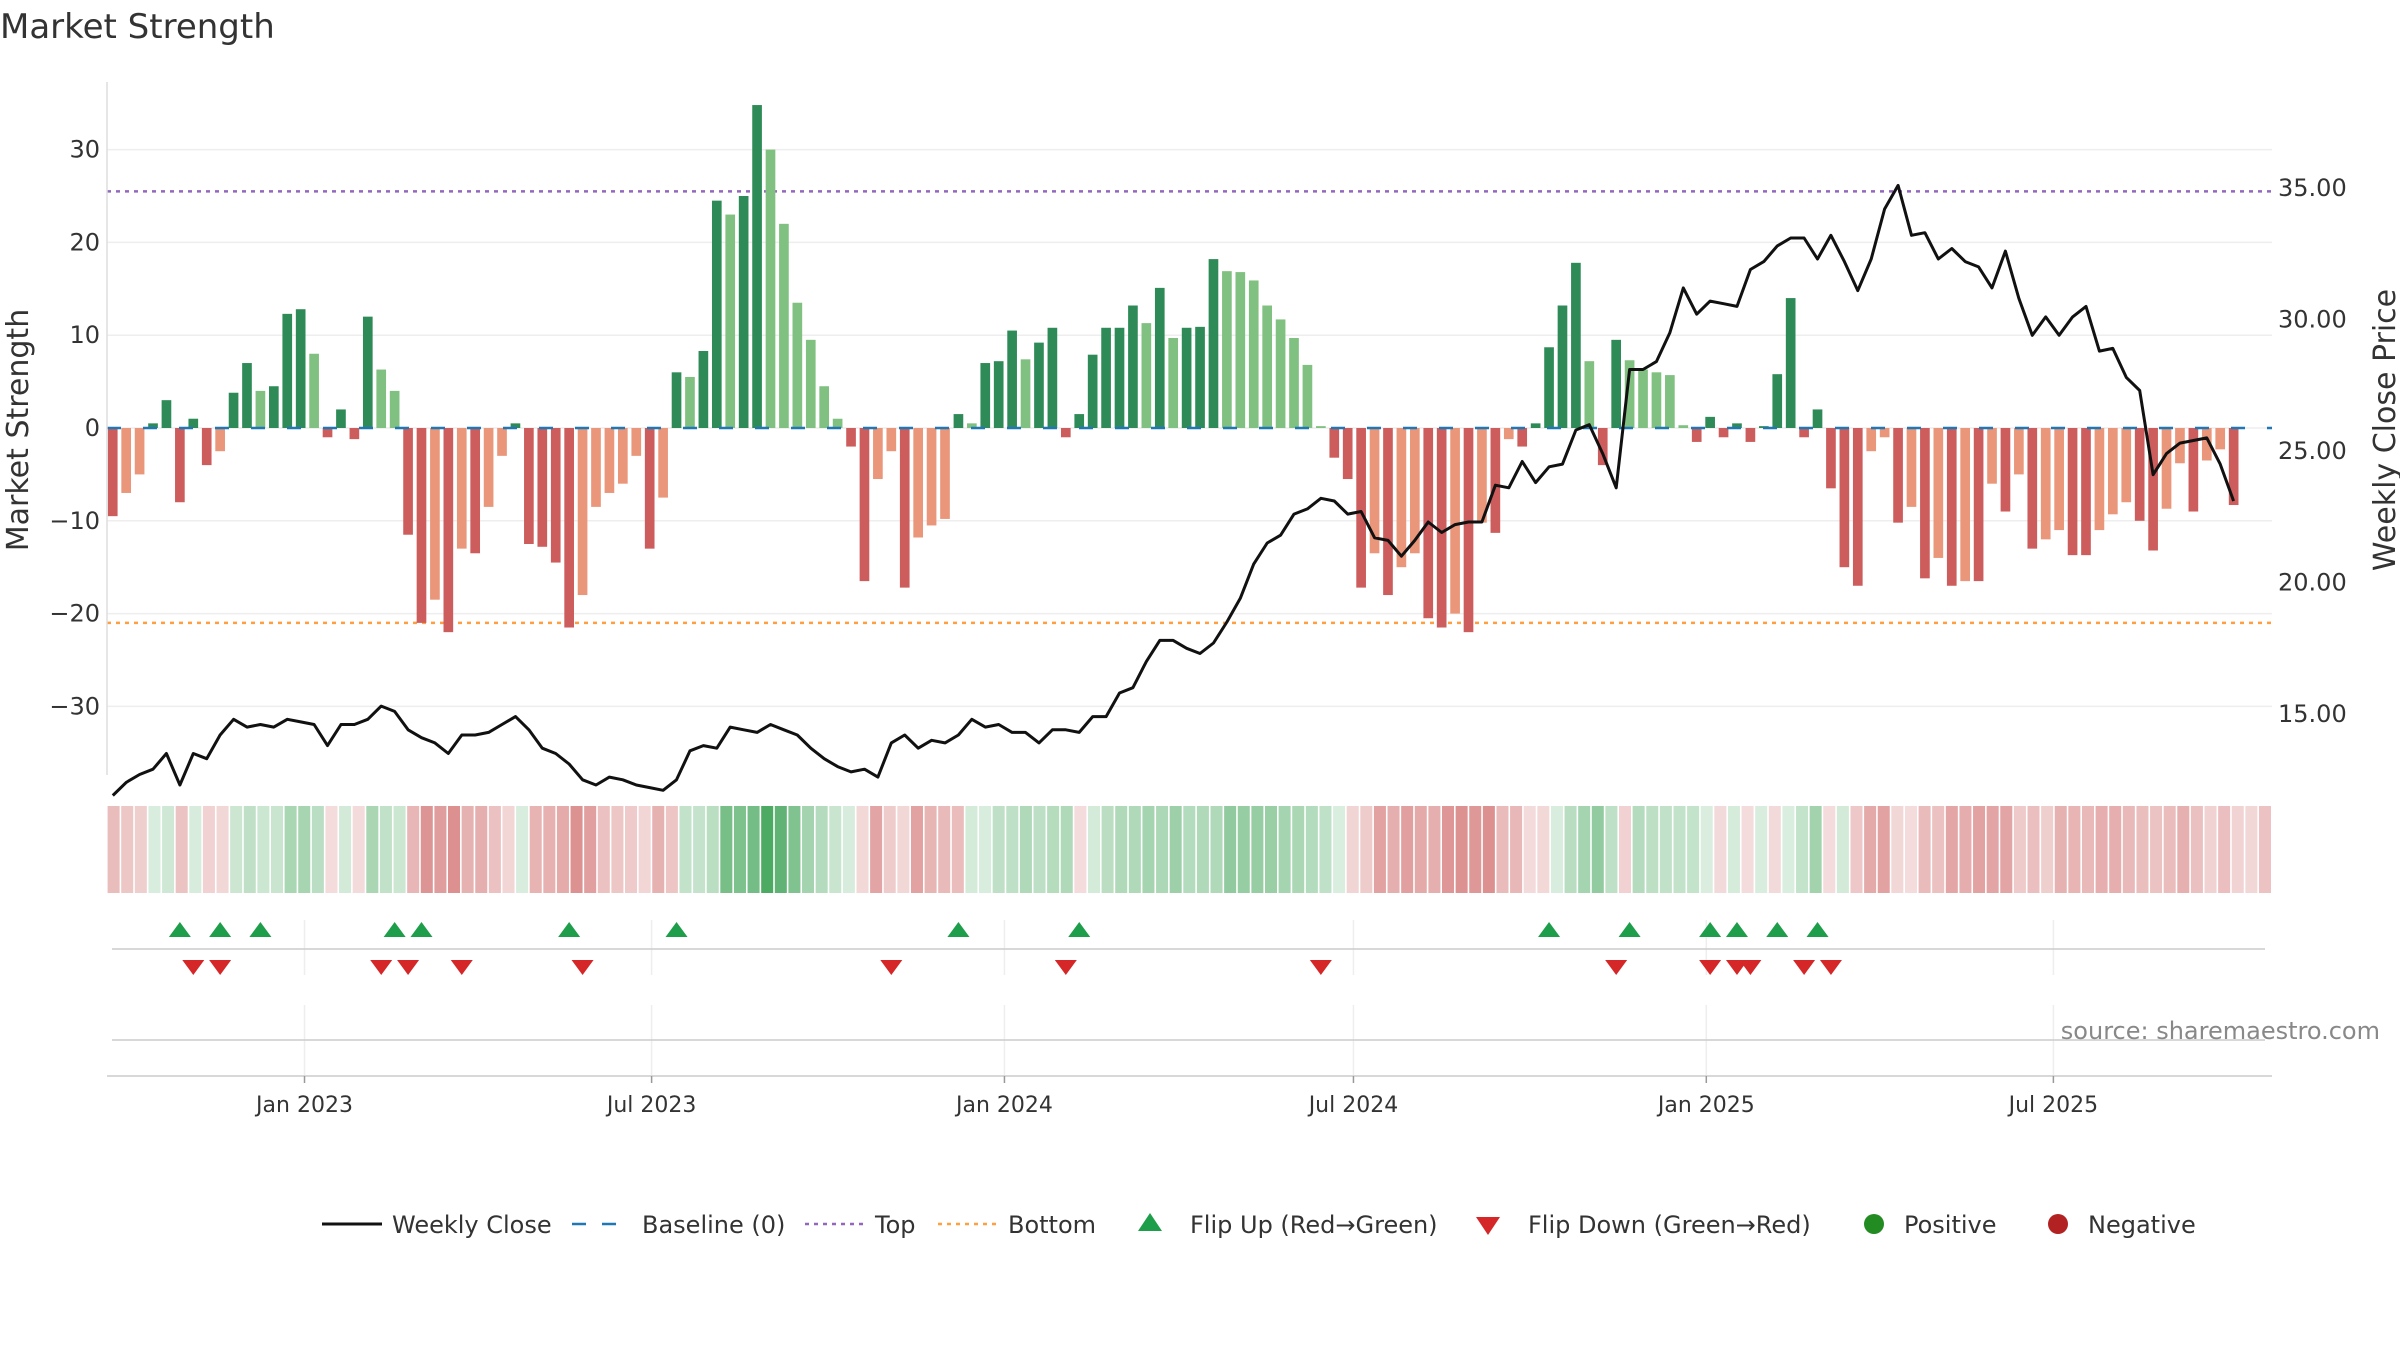  I want to click on y-tick-label: 30, so click(84, 150).